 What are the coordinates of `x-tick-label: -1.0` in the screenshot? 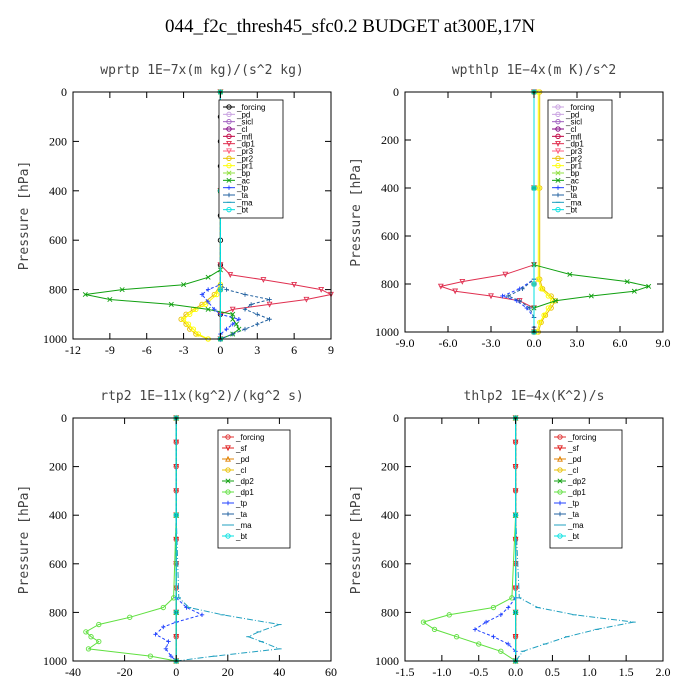 It's located at (441, 672).